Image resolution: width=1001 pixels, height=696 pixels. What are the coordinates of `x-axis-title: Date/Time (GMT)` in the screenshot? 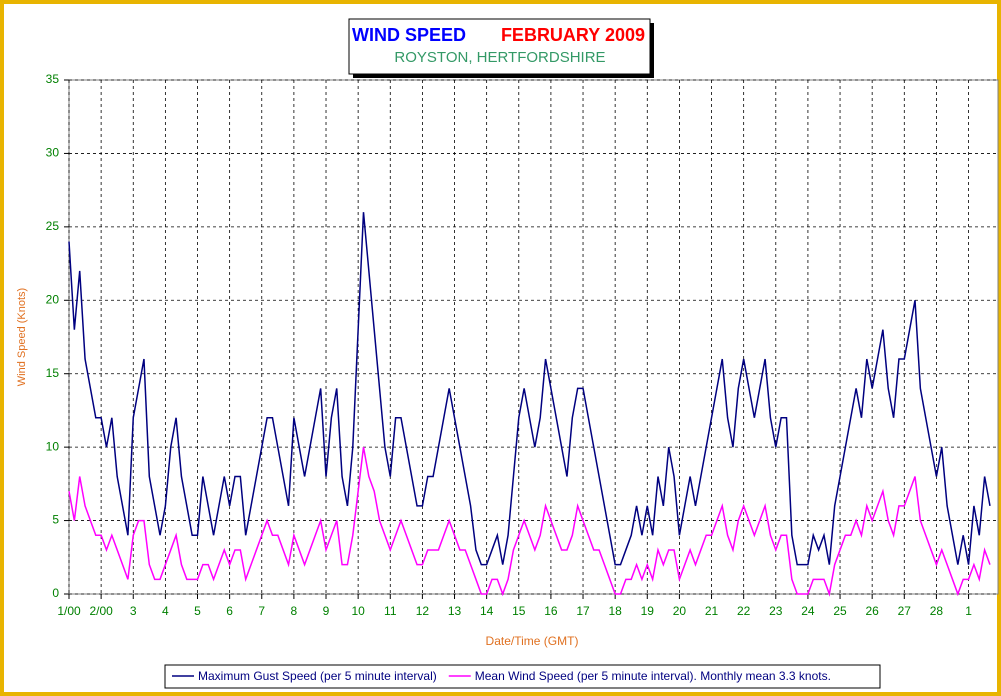 It's located at (532, 641).